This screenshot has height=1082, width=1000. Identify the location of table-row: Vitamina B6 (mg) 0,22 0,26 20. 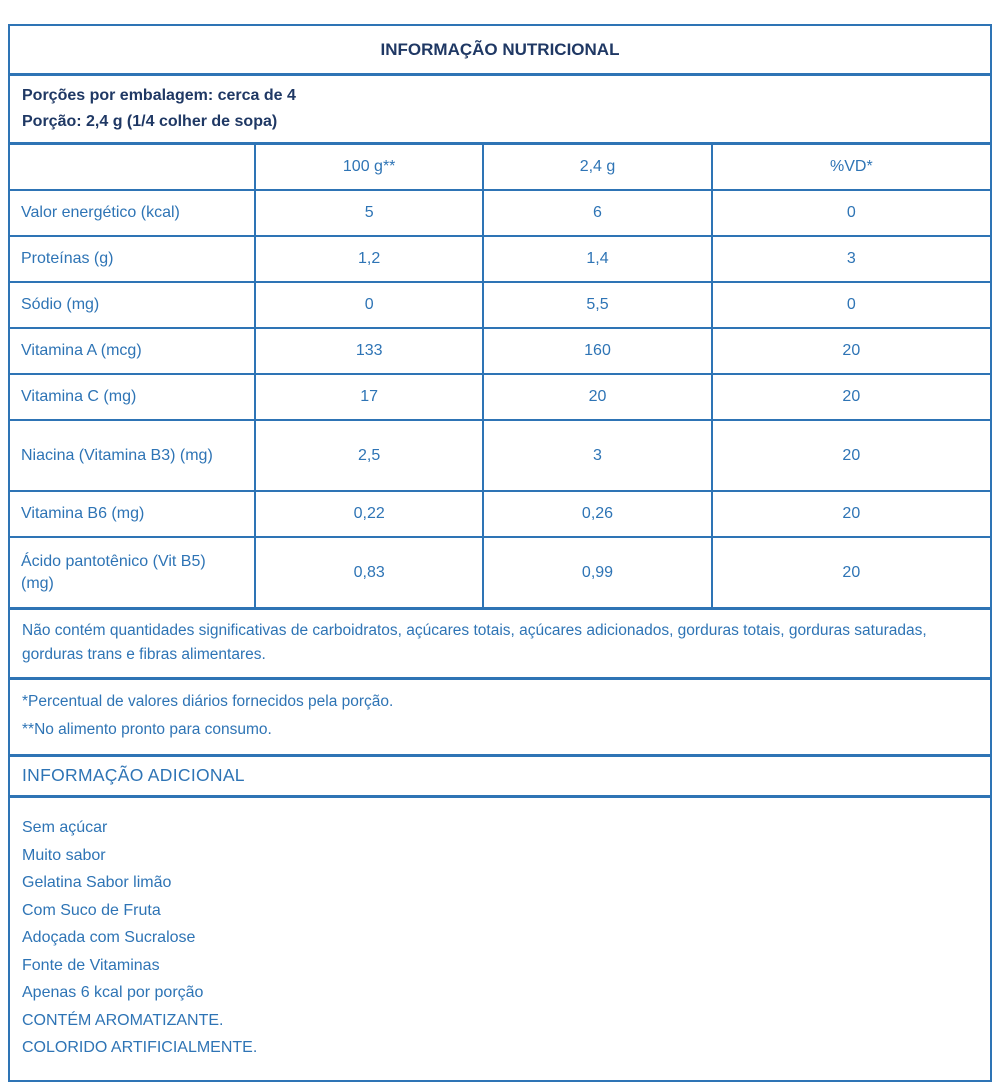
(500, 514).